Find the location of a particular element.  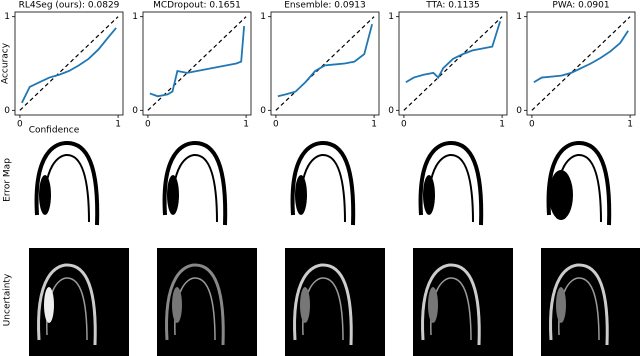

chart-title: Ensemble: 0.0913 is located at coordinates (325, 6).